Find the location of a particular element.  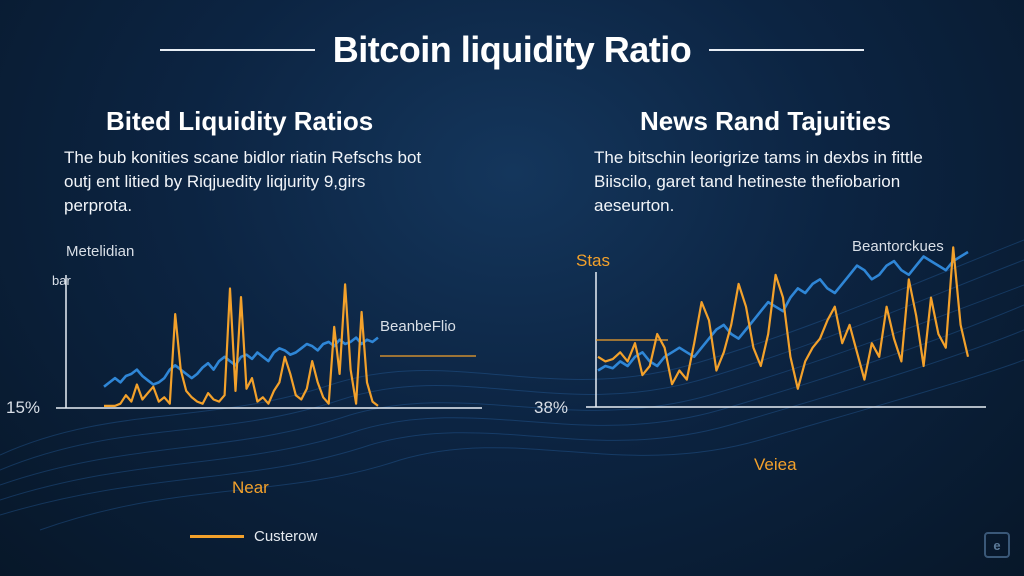

left-axis-label: bar is located at coordinates (61, 280).